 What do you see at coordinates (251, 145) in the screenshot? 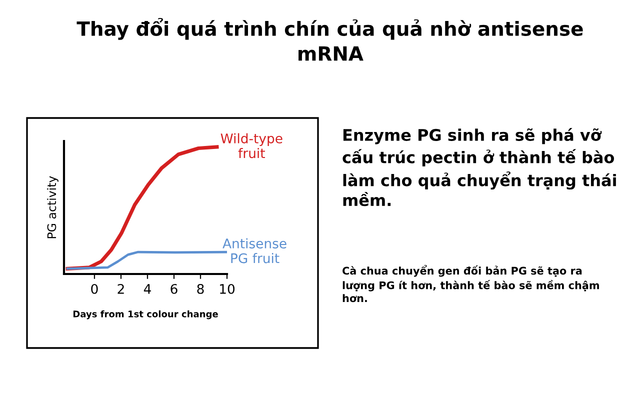
I see `series-label: Wild-type fruit` at bounding box center [251, 145].